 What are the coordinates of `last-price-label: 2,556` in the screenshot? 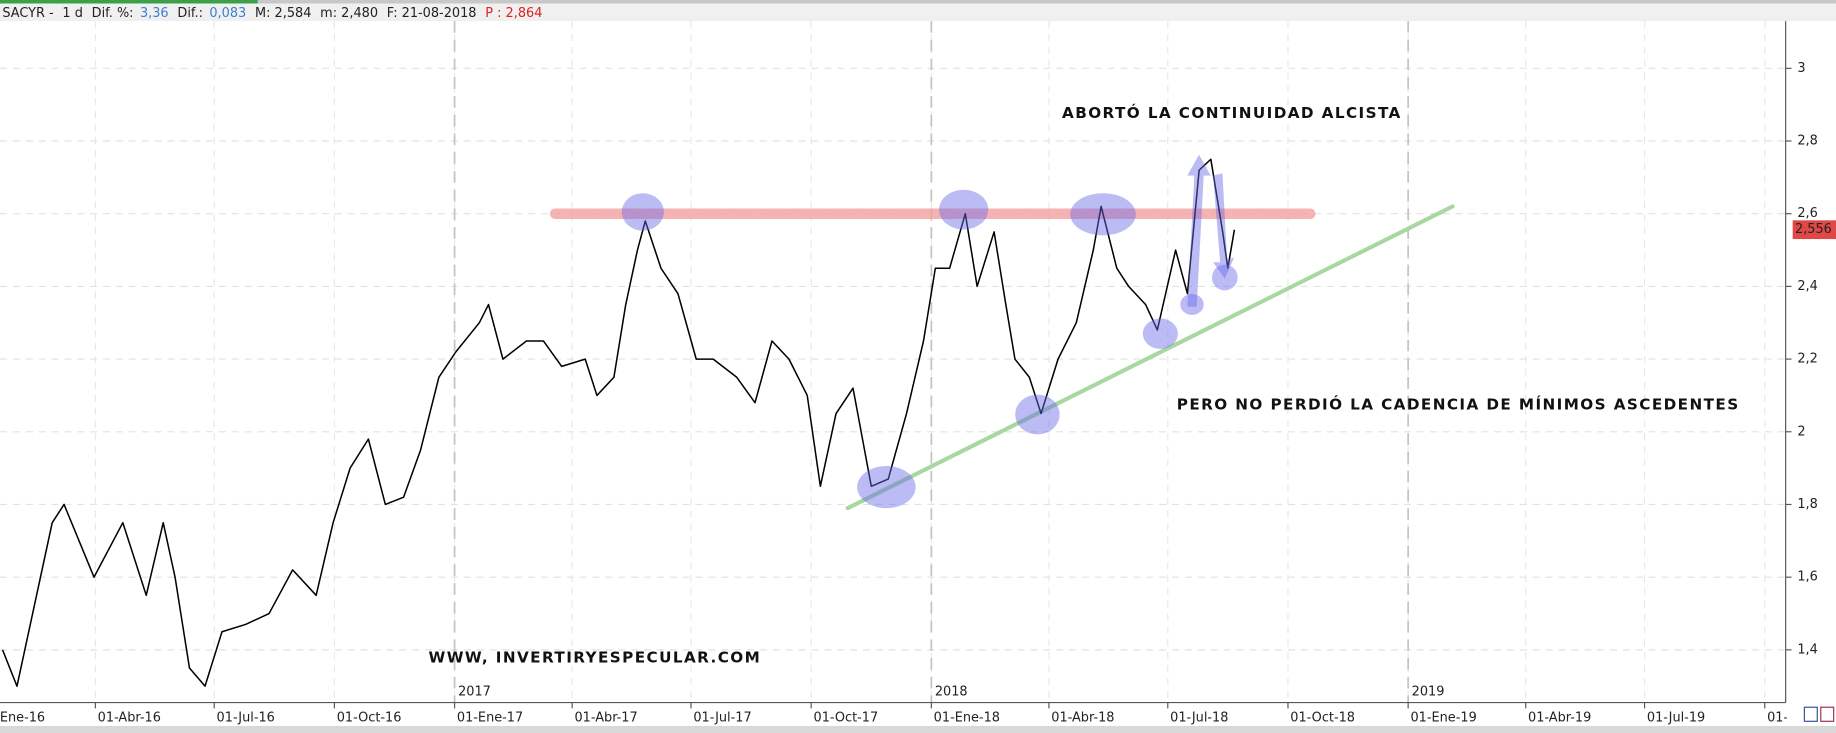 It's located at (1813, 229).